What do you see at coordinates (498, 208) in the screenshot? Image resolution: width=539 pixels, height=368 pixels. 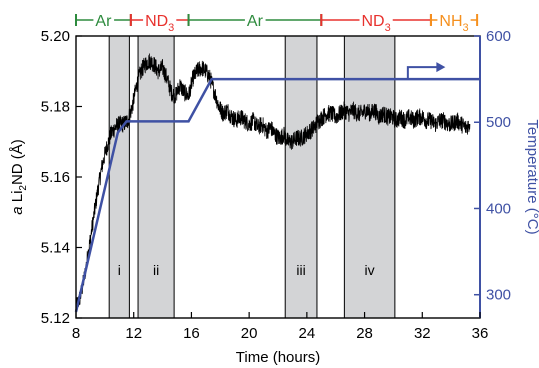 I see `y2-tick-label: 400` at bounding box center [498, 208].